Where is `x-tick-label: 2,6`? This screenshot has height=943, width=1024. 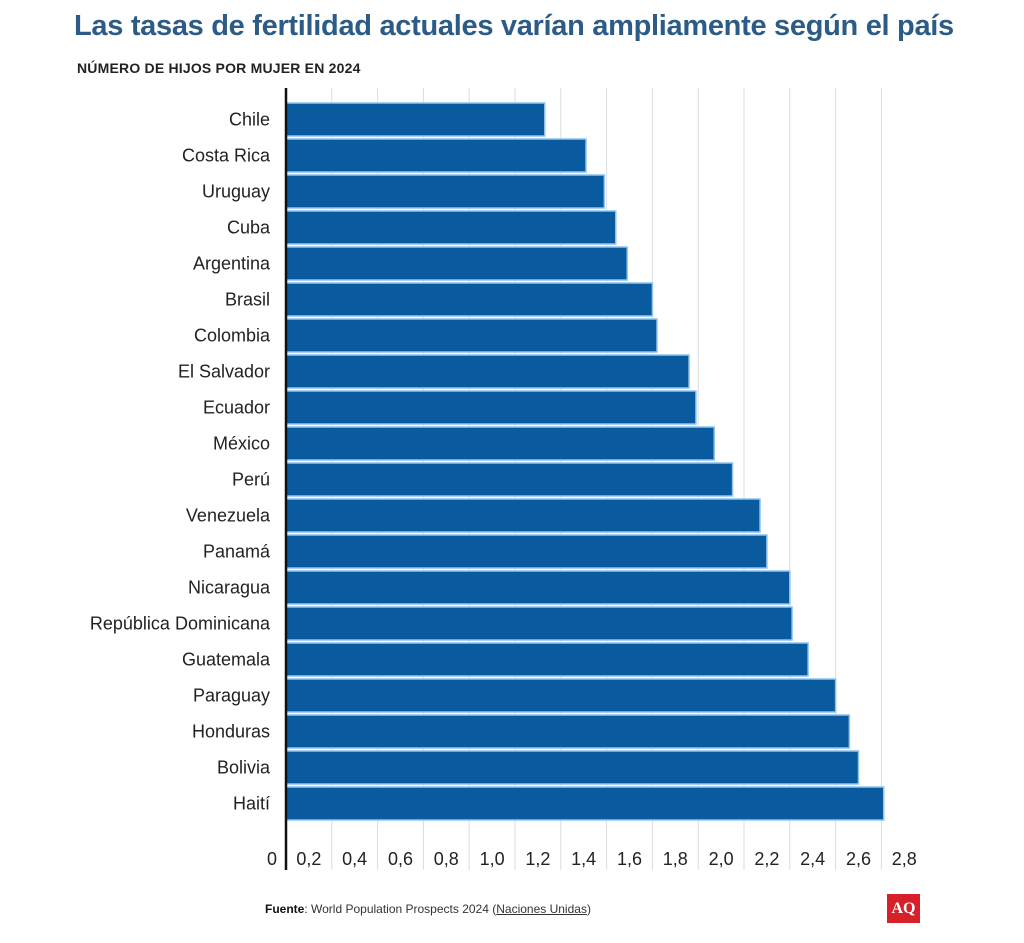
x-tick-label: 2,6 is located at coordinates (858, 859).